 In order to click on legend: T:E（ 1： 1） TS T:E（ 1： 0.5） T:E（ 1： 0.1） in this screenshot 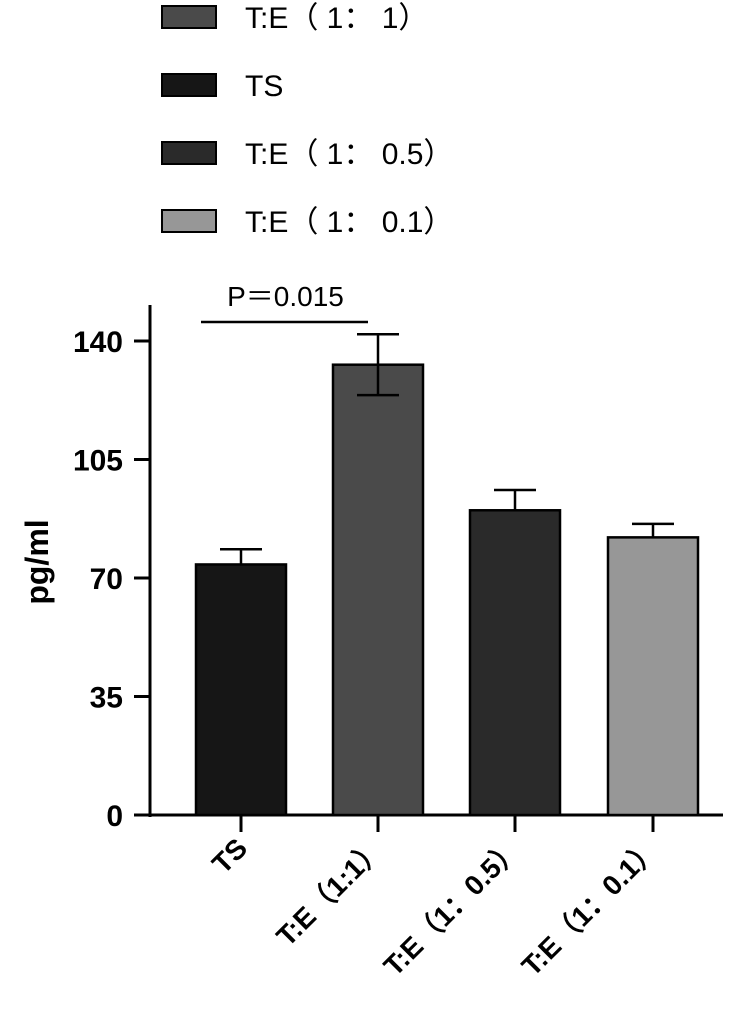, I will do `click(307, 120)`.